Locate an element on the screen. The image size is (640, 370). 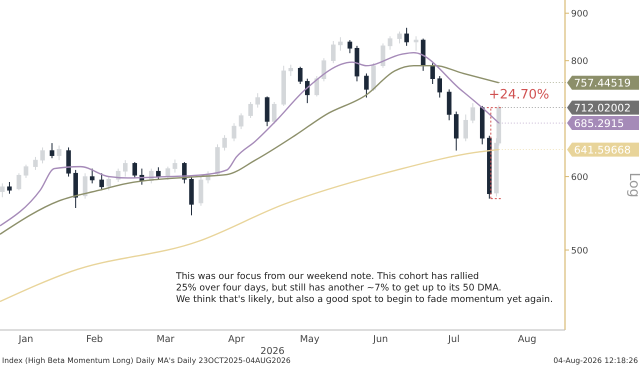
annotation: +24.70% is located at coordinates (519, 95).